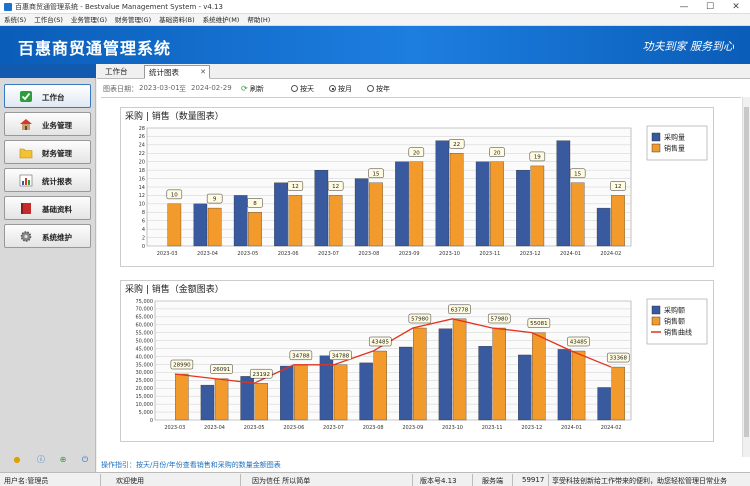 The height and width of the screenshot is (486, 750). I want to click on y-tick-label: 2, so click(143, 238).